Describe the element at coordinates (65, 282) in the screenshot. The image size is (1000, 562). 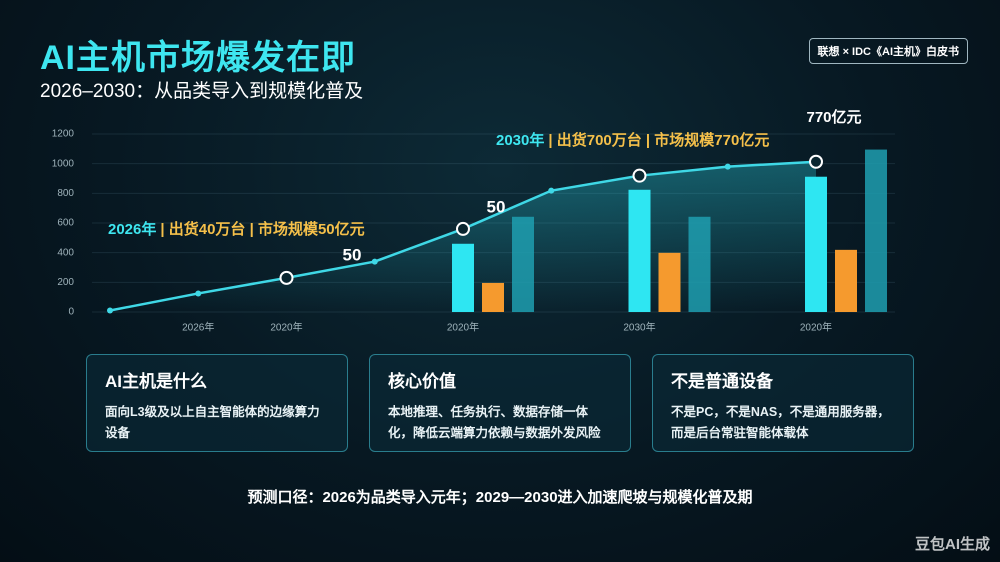
I see `y-tick-label: 200` at that location.